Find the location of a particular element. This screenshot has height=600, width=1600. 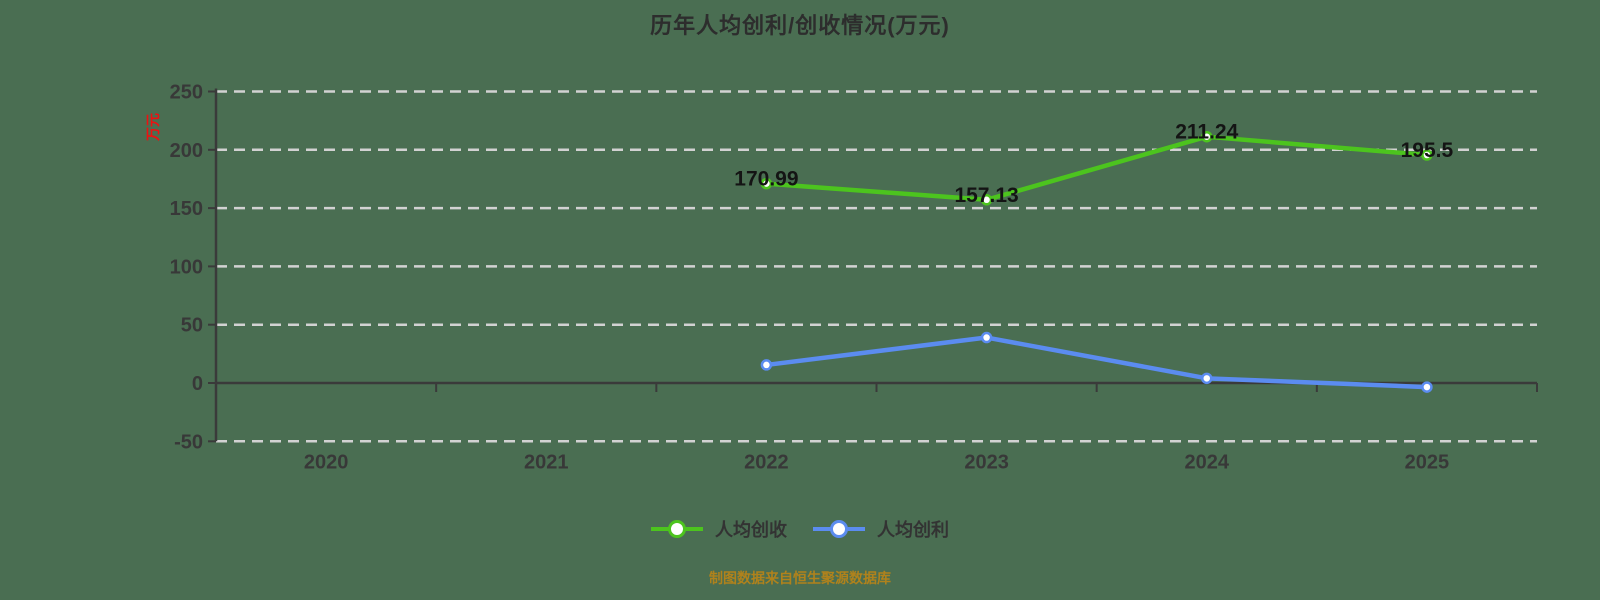

x-tick-label: 2022 is located at coordinates (766, 462).